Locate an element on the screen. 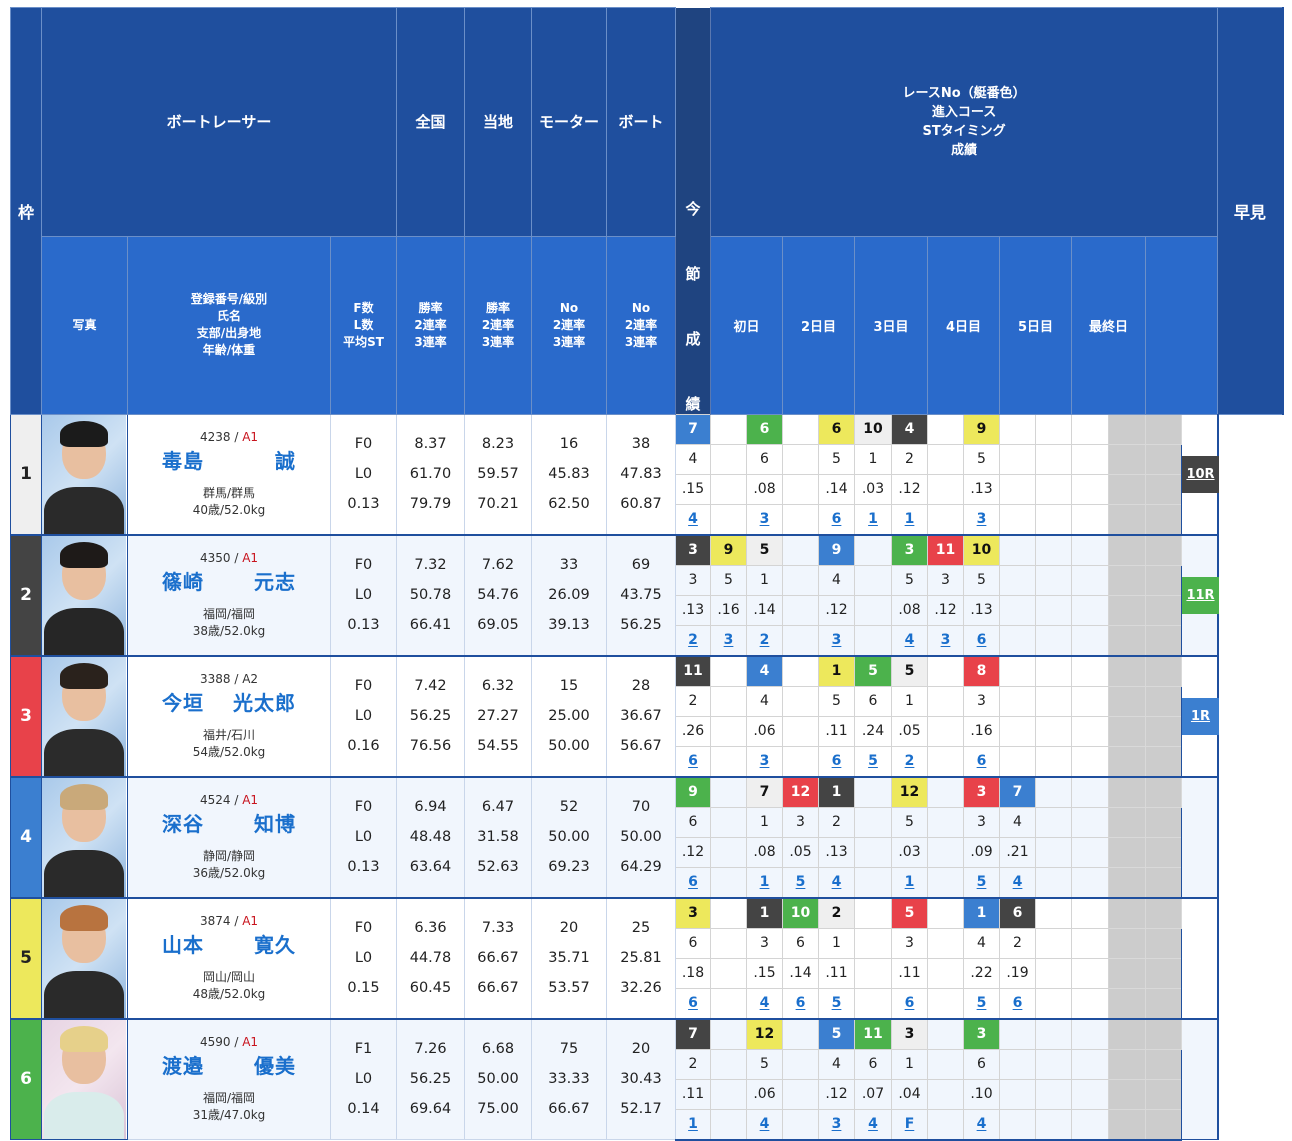 The image size is (1292, 1141). header-line: 2連率 is located at coordinates (498, 324).